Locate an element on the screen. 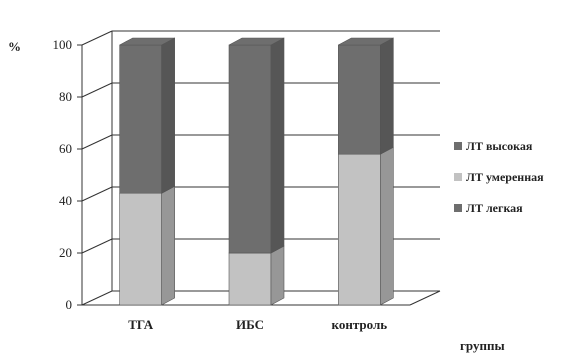 The height and width of the screenshot is (355, 574). y-tick-label: 0 is located at coordinates (69, 304).